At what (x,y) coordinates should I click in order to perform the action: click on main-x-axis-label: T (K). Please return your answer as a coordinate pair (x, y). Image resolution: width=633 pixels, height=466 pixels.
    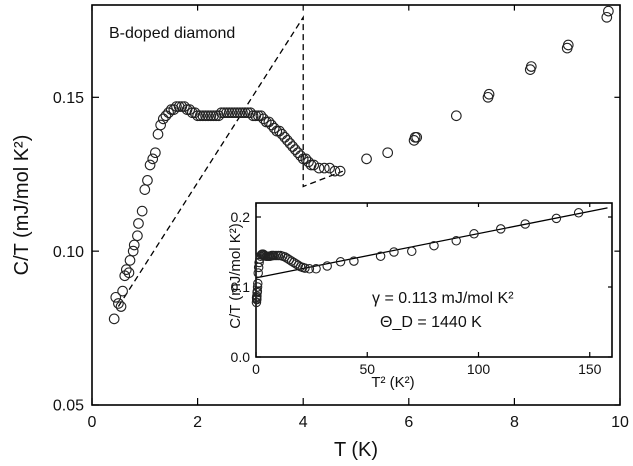
    Looking at the image, I should click on (356, 450).